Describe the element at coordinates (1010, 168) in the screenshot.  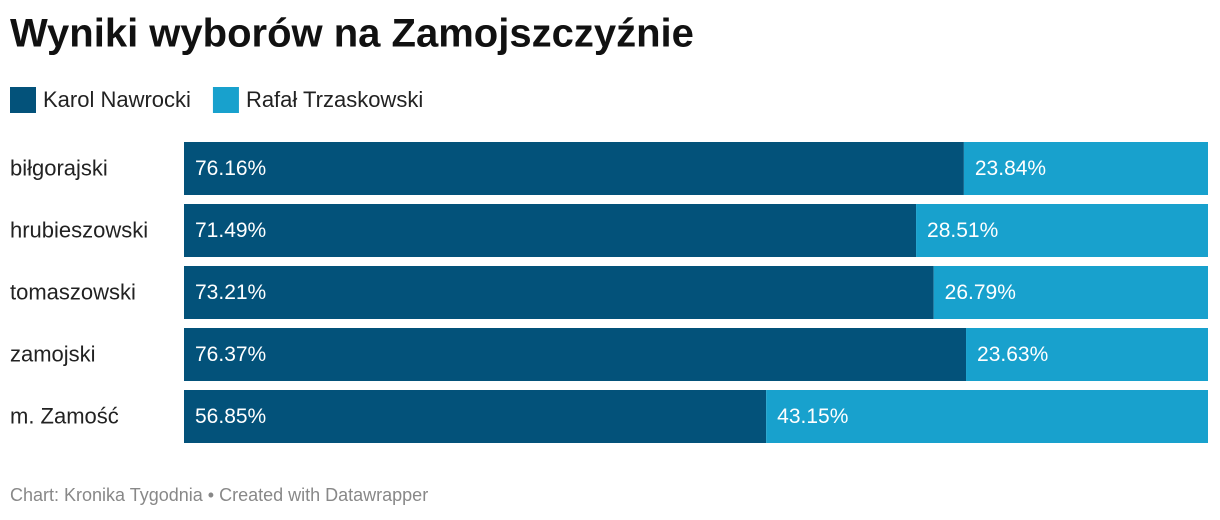
I see `value-label: 23.84%` at that location.